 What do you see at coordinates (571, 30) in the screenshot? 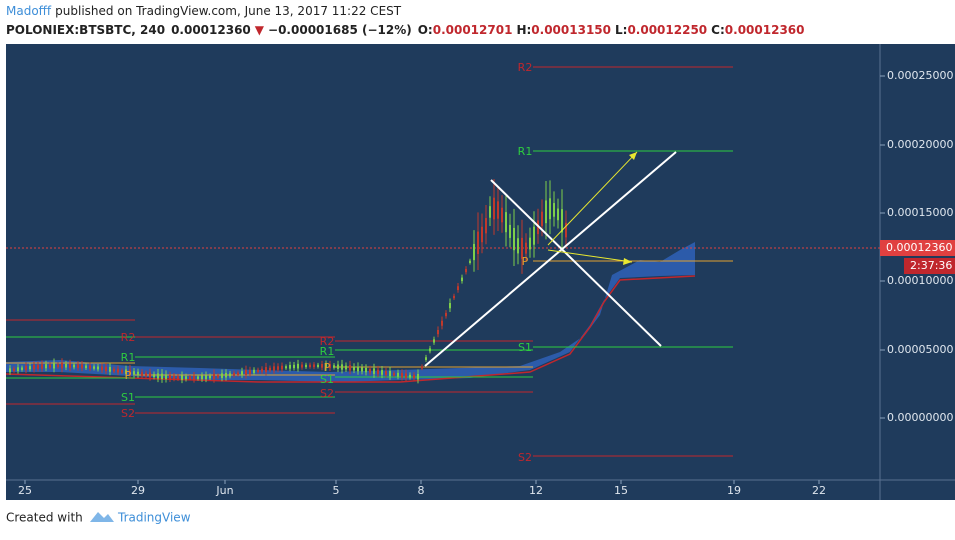
I see `h: 0.00013150` at bounding box center [571, 30].